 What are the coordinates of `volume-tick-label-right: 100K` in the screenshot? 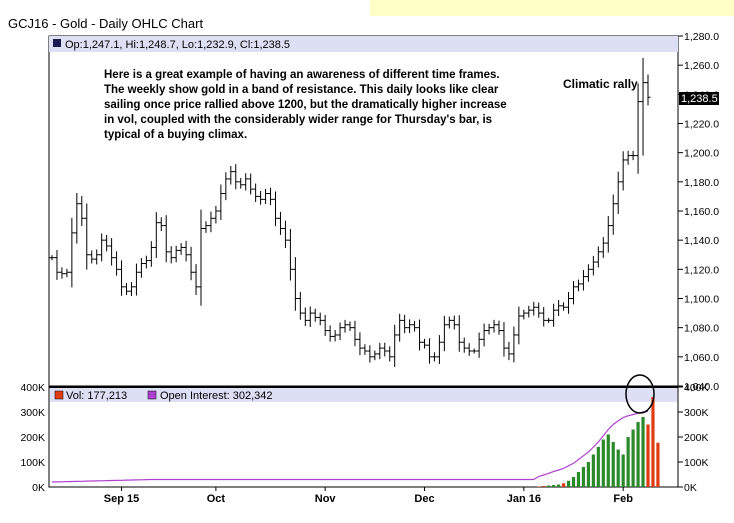 It's located at (696, 463).